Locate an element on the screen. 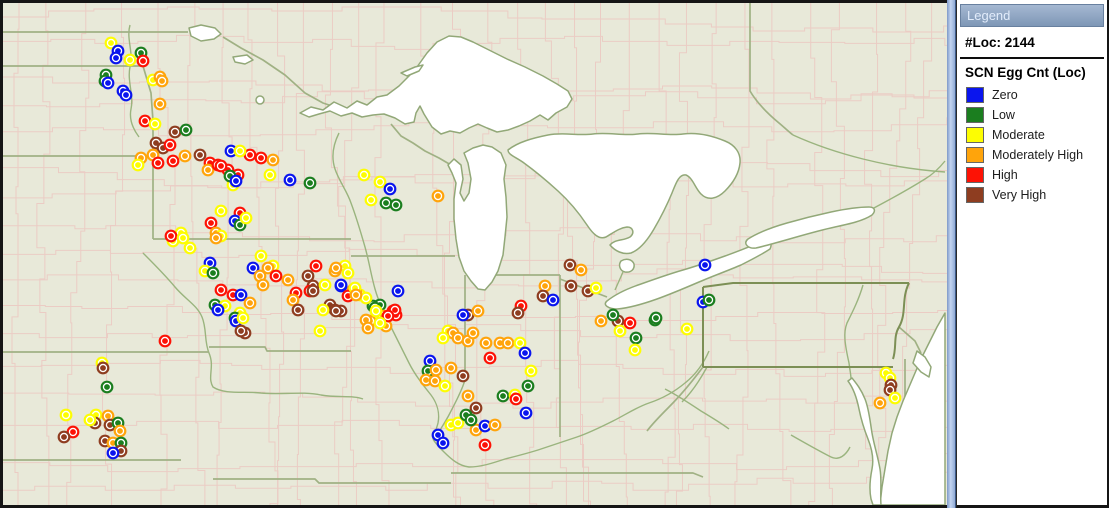 This screenshot has height=508, width=1109. legend-item-moderately-high: Moderately High is located at coordinates (1032, 155).